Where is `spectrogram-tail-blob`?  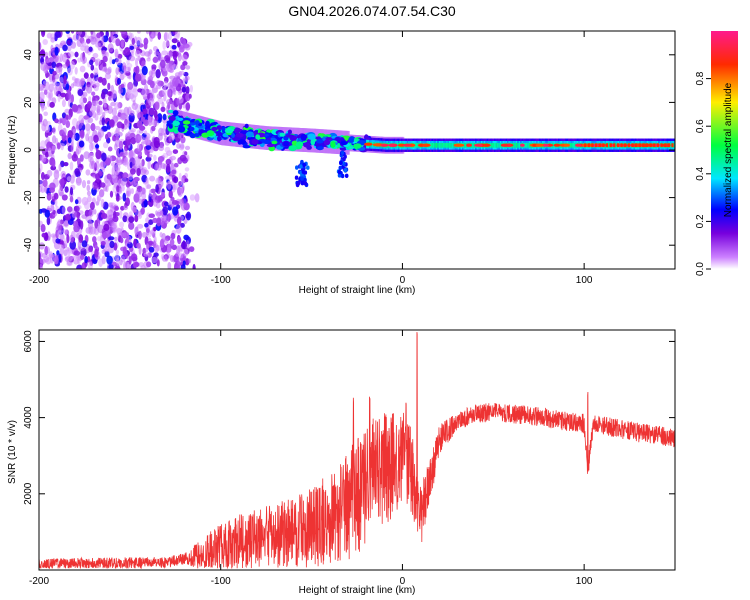
spectrogram-tail-blob is located at coordinates (308, 167).